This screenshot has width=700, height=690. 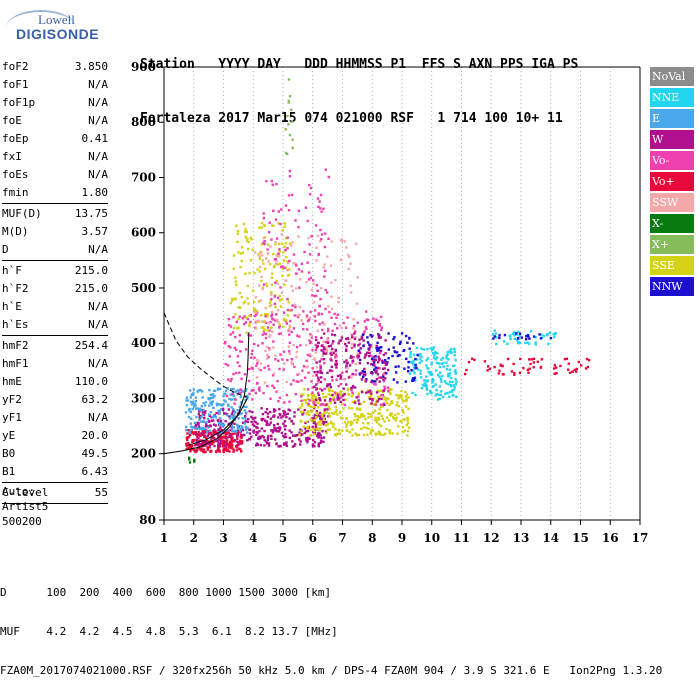 I want to click on y-tick-label: 900, so click(x=143, y=67).